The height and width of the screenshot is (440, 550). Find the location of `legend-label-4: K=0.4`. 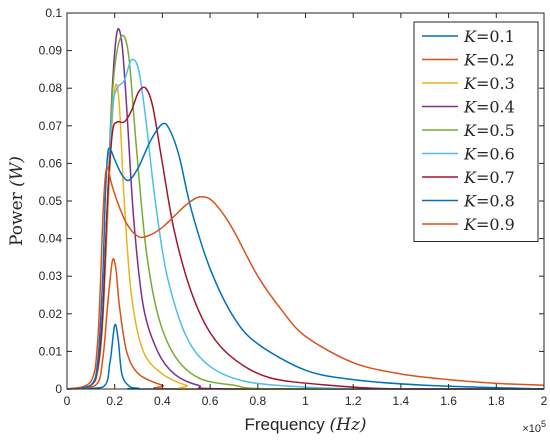

legend-label-4: K=0.4 is located at coordinates (489, 107).